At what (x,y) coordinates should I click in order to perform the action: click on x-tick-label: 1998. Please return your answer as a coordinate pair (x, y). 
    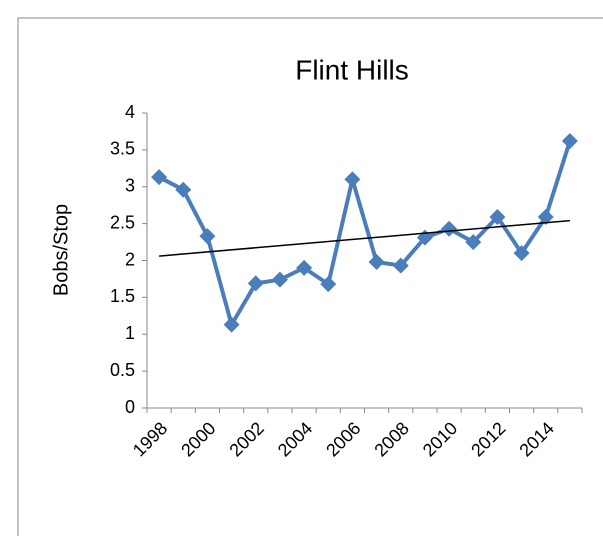
    Looking at the image, I should click on (150, 439).